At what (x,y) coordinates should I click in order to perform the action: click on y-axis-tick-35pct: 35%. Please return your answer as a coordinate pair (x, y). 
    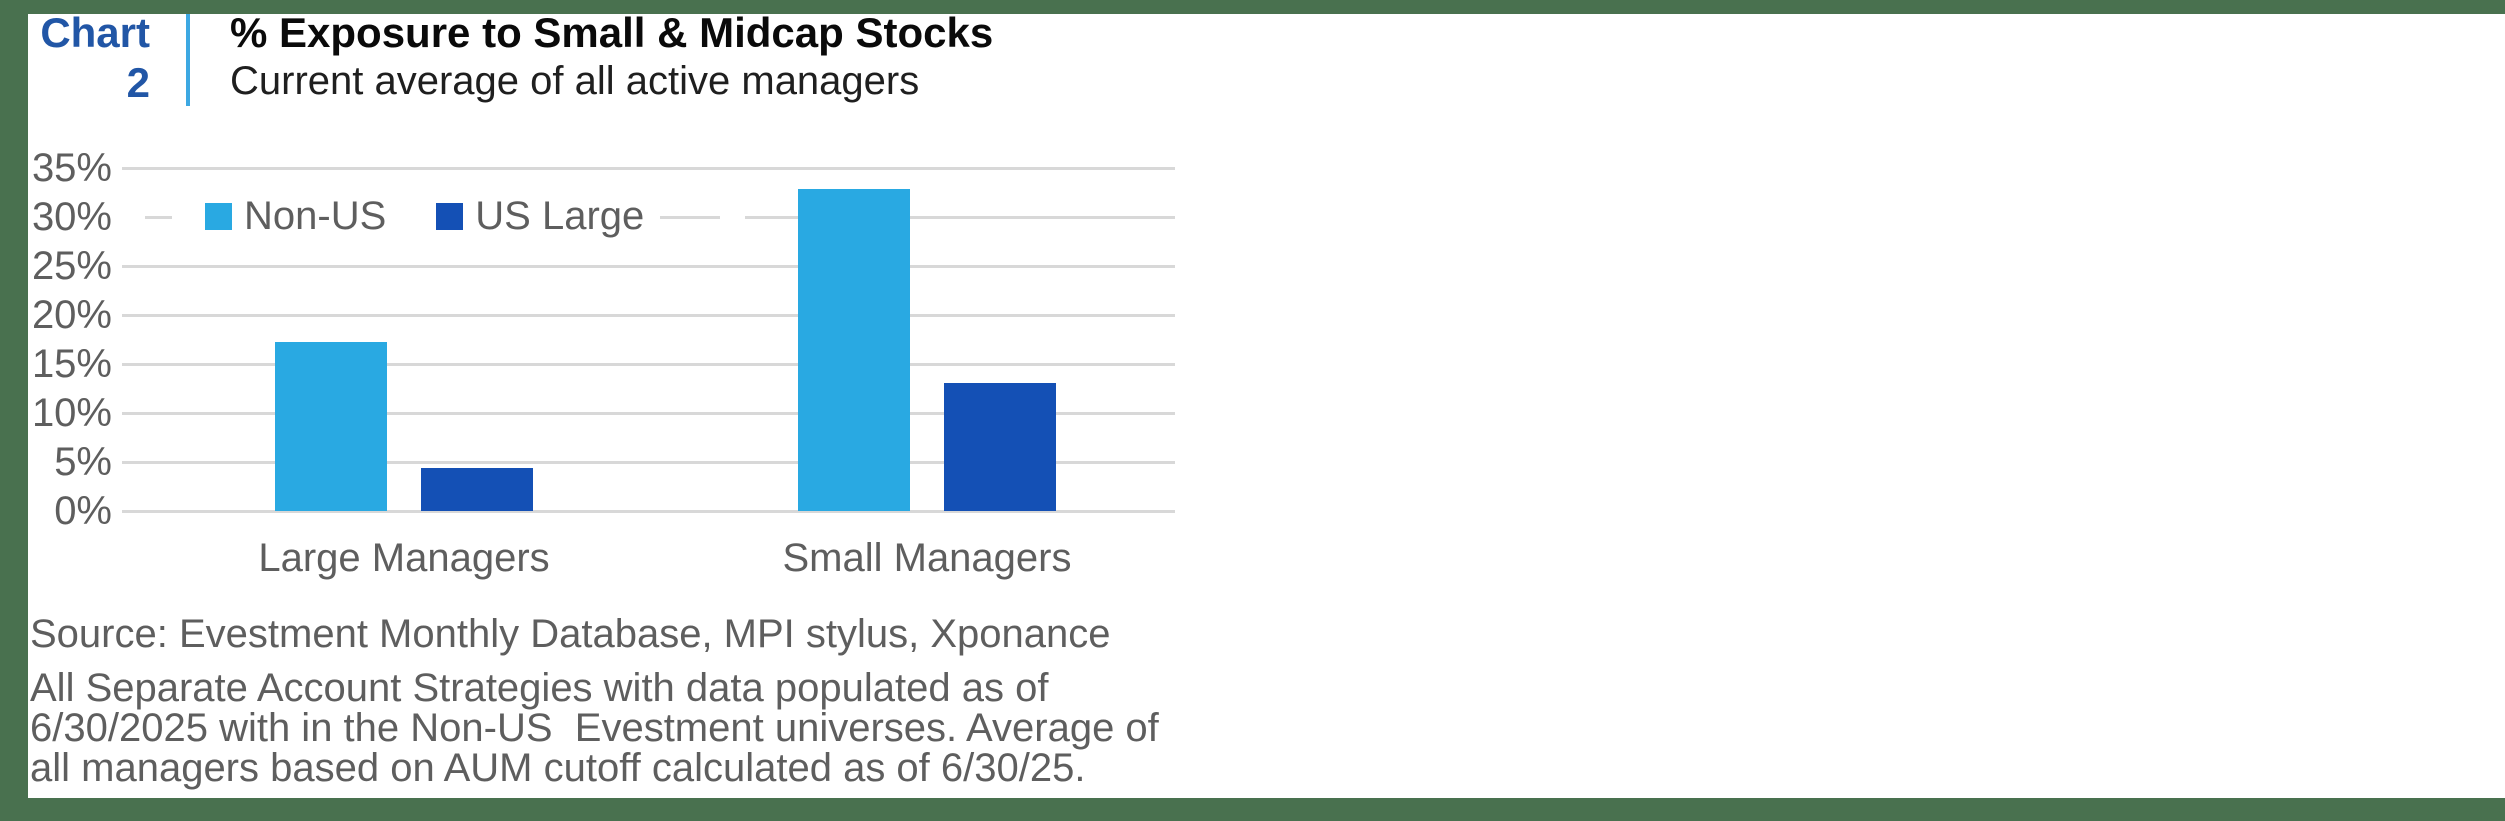
    Looking at the image, I should click on (71, 168).